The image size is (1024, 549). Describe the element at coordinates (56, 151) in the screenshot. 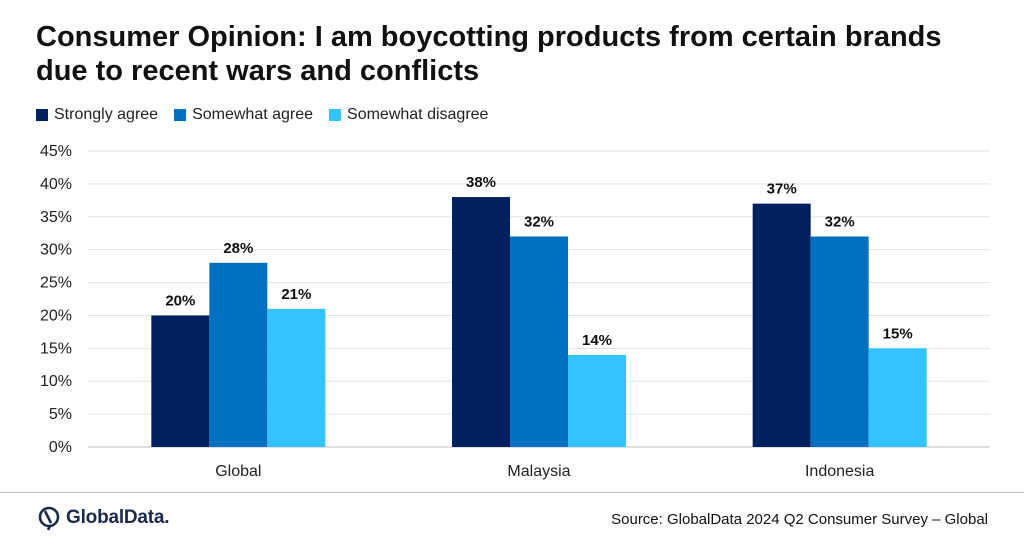

I see `y-tick-label: 45%` at that location.